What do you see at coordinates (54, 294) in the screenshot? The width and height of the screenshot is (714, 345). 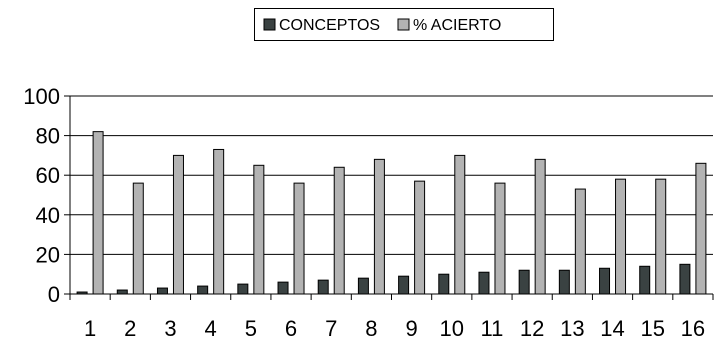 I see `y-tick-label-0: 0` at bounding box center [54, 294].